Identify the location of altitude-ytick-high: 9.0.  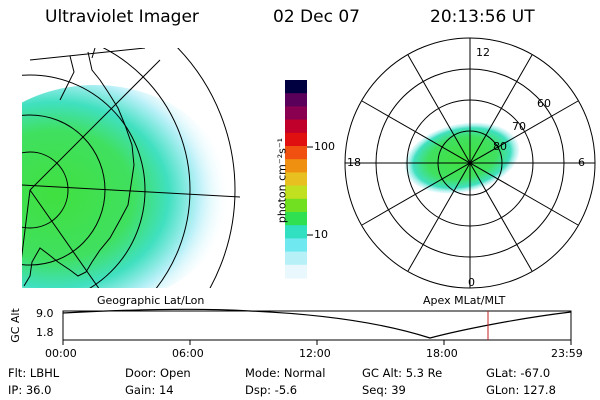
(45, 313).